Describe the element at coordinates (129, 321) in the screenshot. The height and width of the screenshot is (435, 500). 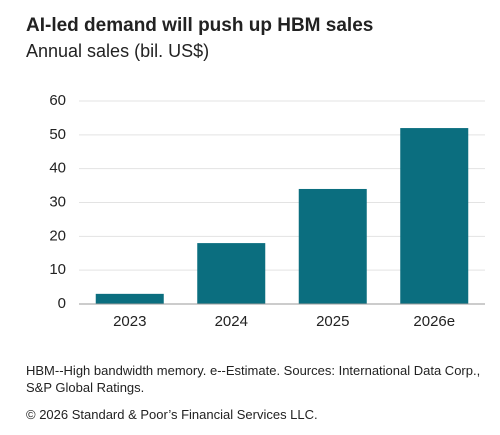
I see `x-tick-label: 2023` at that location.